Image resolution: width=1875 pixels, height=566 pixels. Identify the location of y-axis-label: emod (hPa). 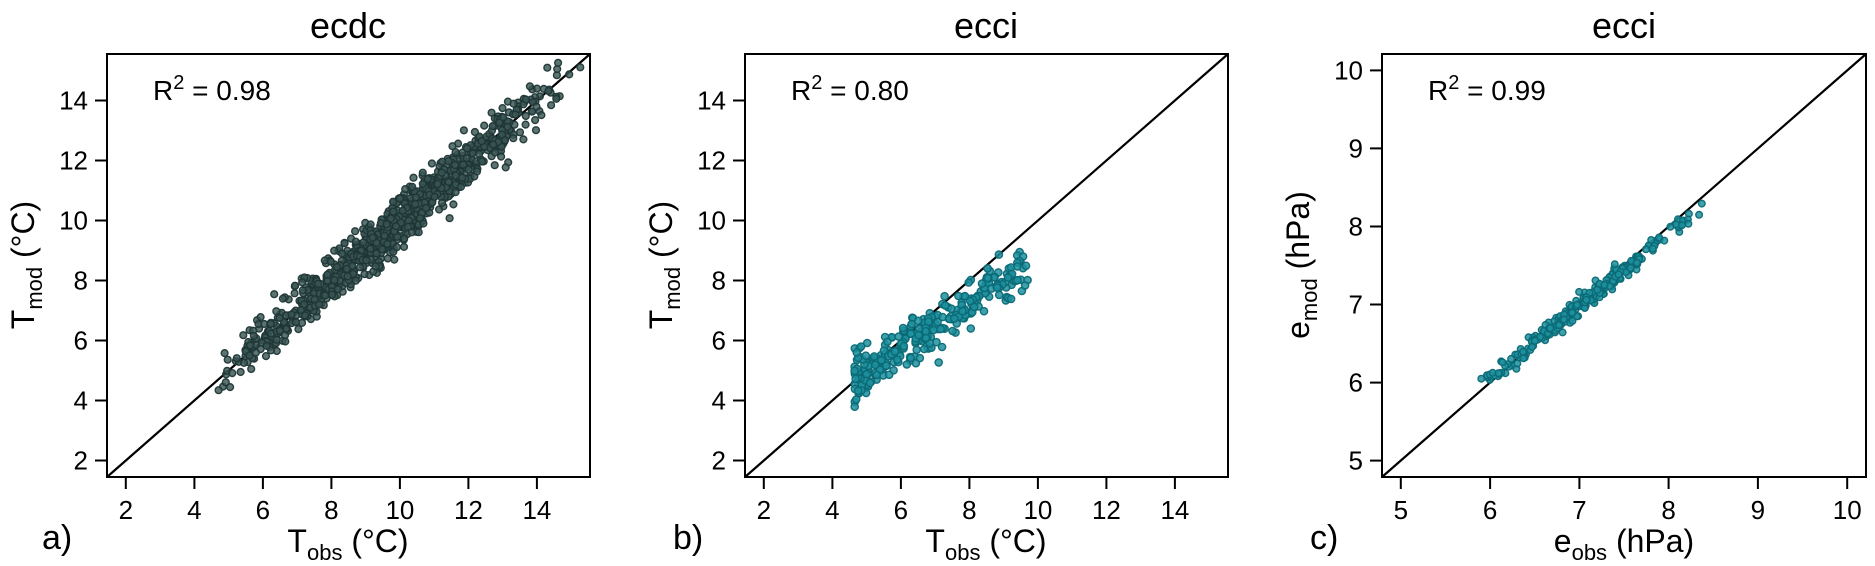
(1301, 265).